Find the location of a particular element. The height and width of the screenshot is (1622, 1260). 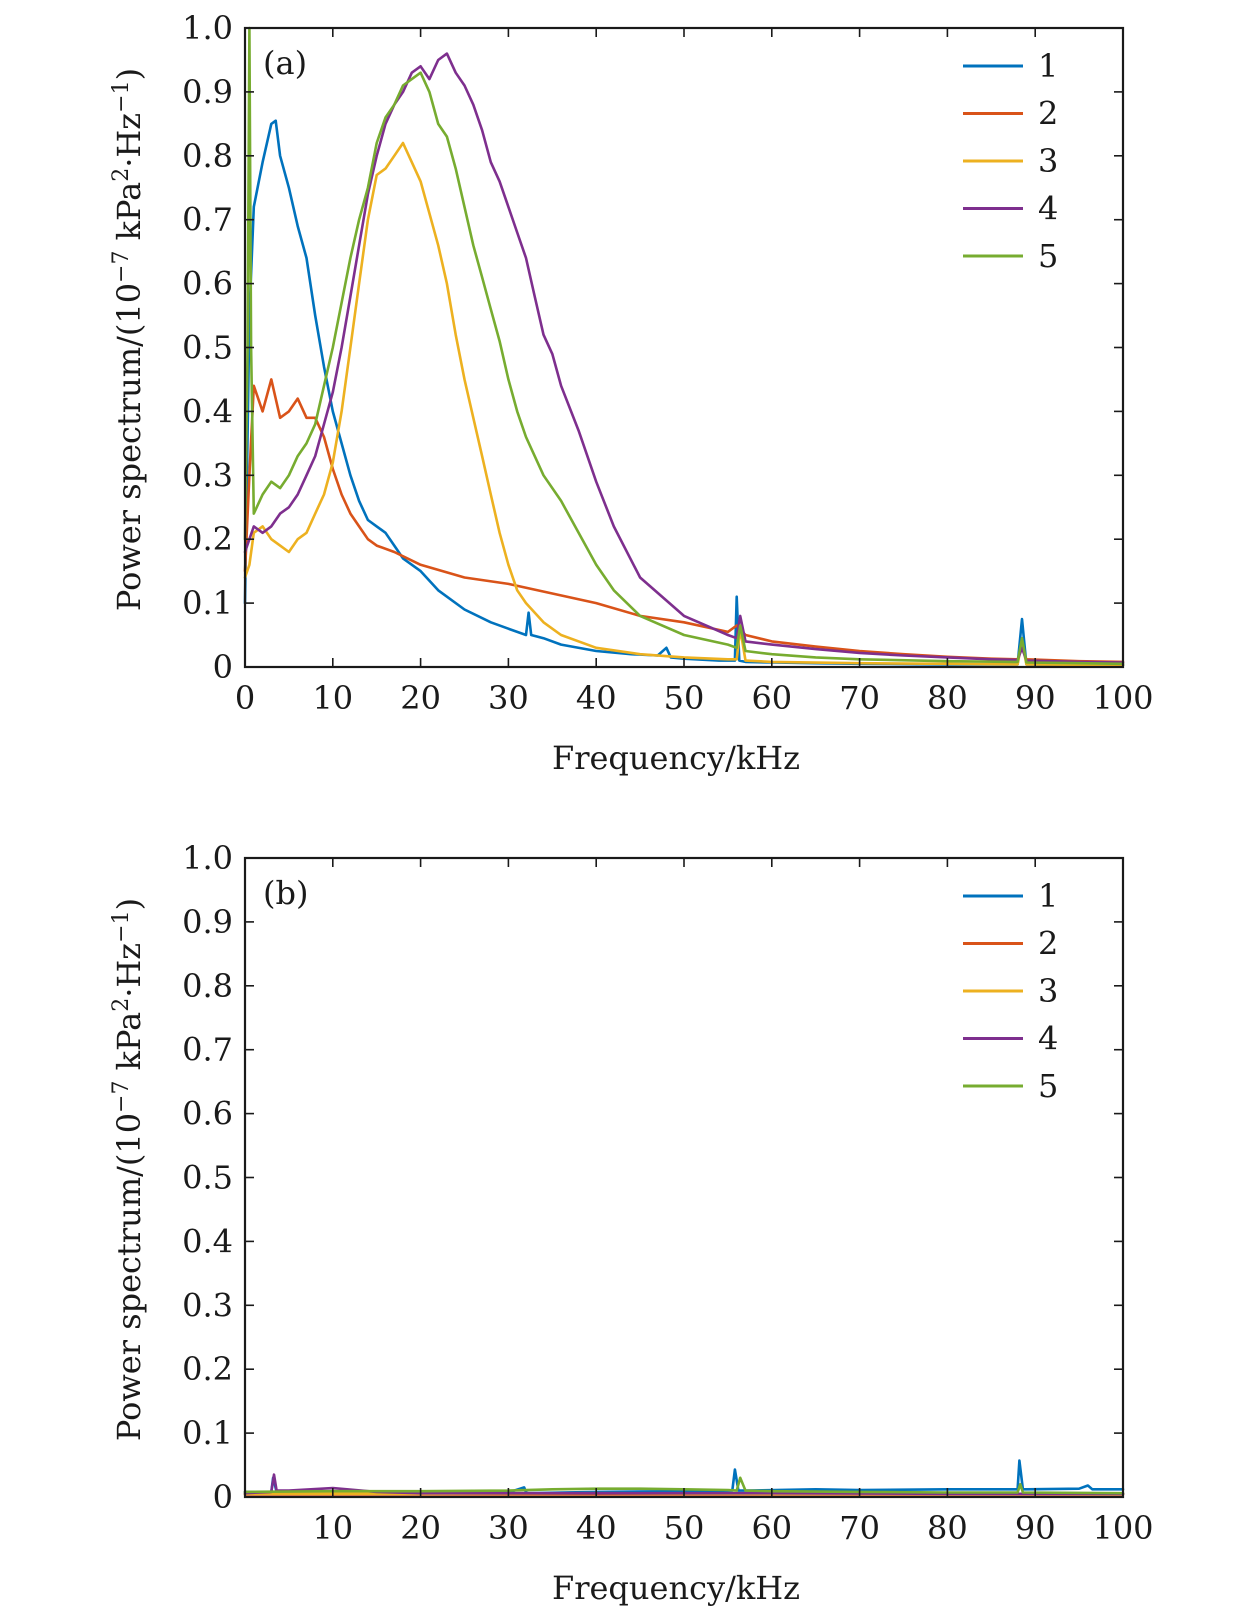

x-tick-label: 0 is located at coordinates (245, 698).